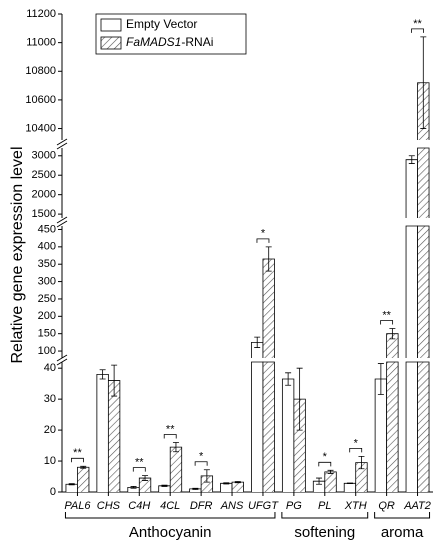 The height and width of the screenshot is (550, 439). Describe the element at coordinates (324, 506) in the screenshot. I see `x-tick-label: PL` at that location.